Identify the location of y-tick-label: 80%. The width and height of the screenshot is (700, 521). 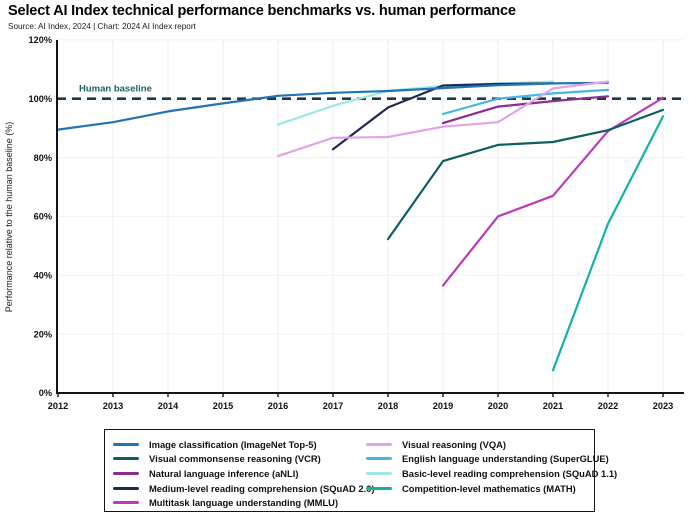
(43, 158).